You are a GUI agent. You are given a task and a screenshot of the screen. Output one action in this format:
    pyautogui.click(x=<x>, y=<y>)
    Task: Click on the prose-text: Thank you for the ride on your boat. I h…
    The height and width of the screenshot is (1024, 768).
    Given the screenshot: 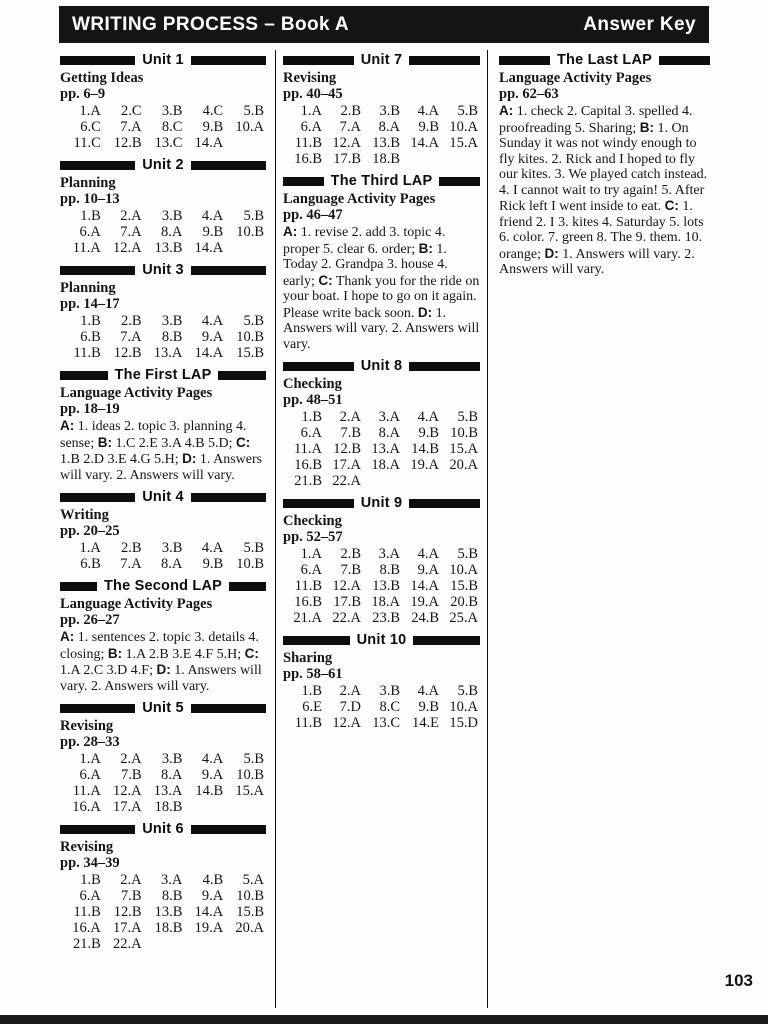 What is the action you would take?
    pyautogui.click(x=381, y=297)
    